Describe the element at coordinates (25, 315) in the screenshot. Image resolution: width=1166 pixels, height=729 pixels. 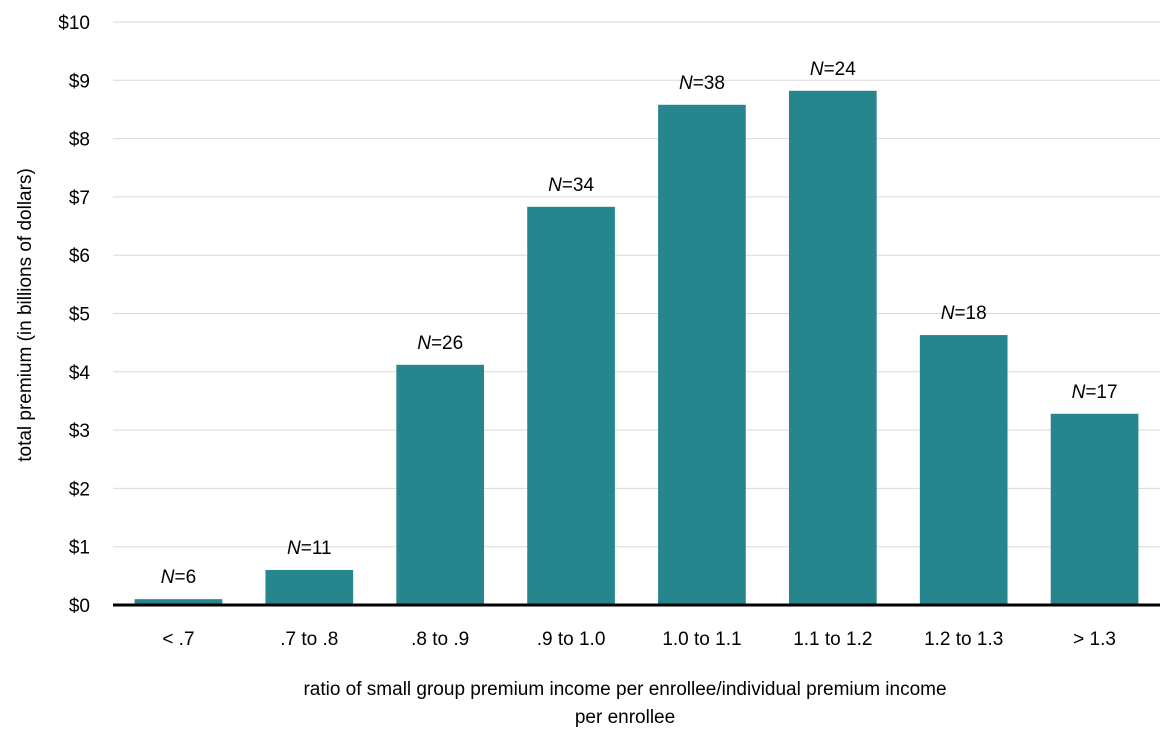
I see `y-axis-title: total premium (in billions of dollars)` at that location.